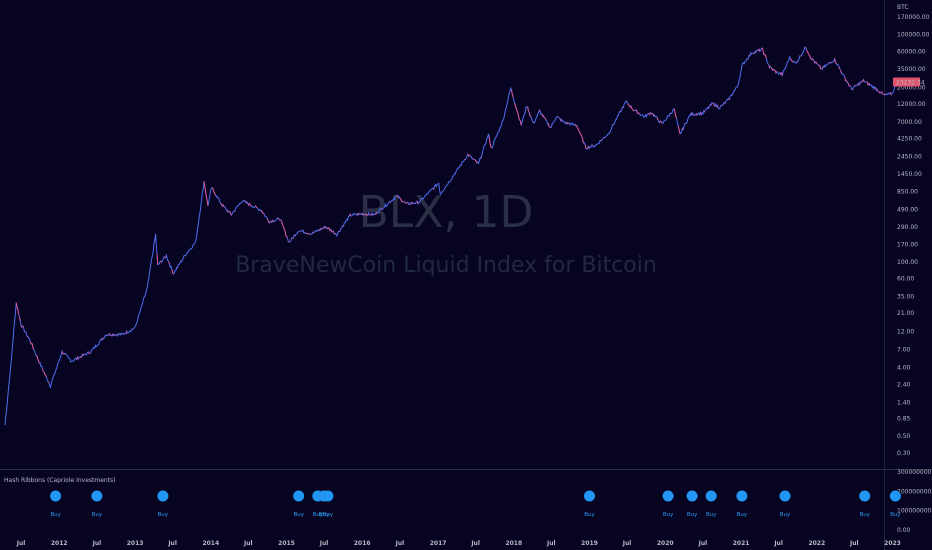 The width and height of the screenshot is (932, 550). I want to click on time-tick-label: 2020, so click(665, 543).